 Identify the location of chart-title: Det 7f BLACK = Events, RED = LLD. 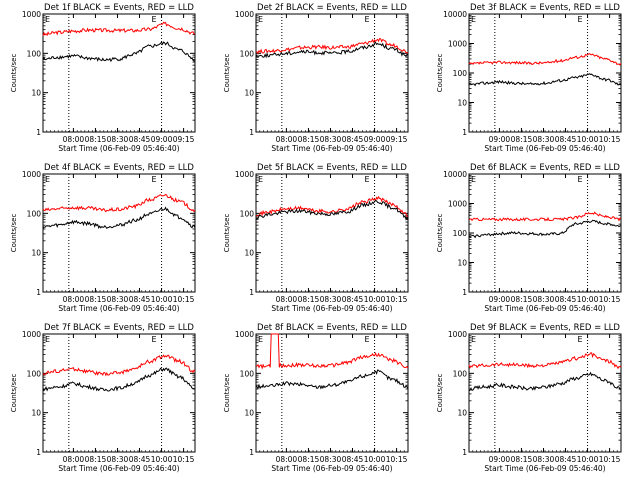
(119, 328).